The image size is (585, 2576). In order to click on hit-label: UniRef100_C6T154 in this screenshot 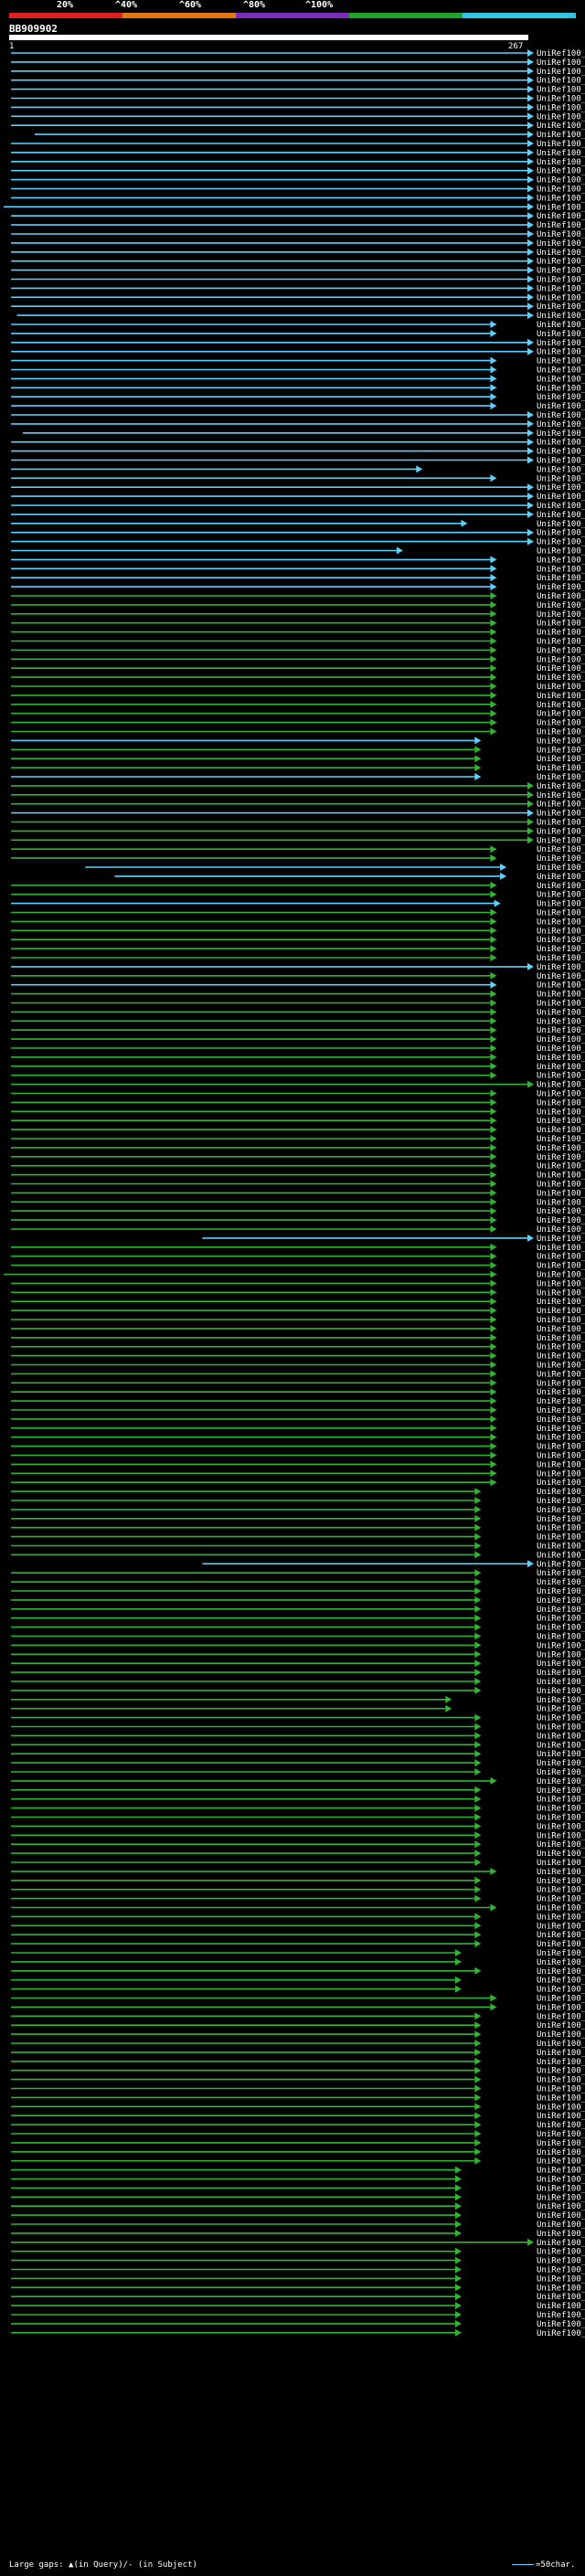, I will do `click(561, 469)`.